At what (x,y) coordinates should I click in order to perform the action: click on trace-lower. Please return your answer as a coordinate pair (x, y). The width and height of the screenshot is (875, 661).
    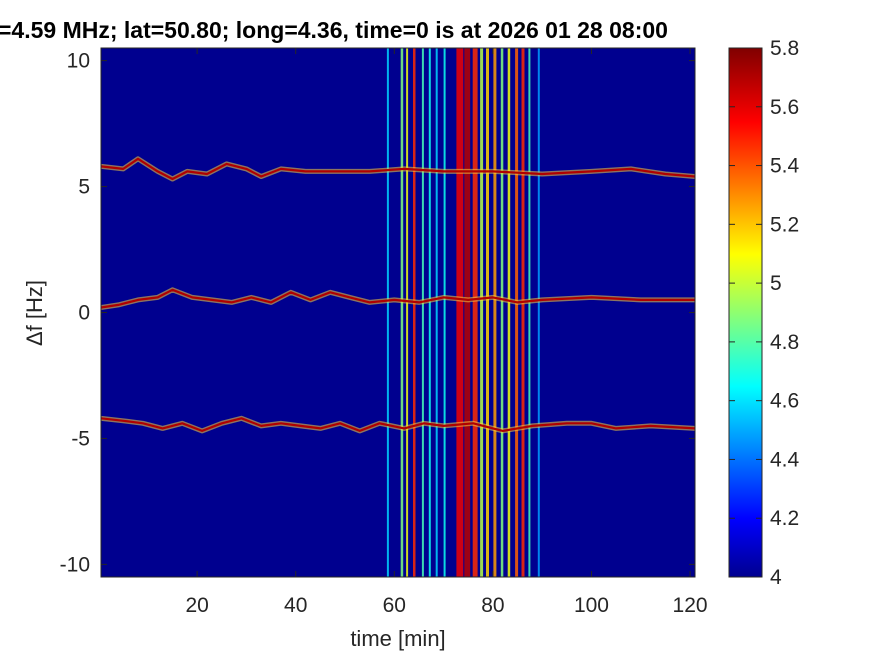
    Looking at the image, I should click on (398, 424).